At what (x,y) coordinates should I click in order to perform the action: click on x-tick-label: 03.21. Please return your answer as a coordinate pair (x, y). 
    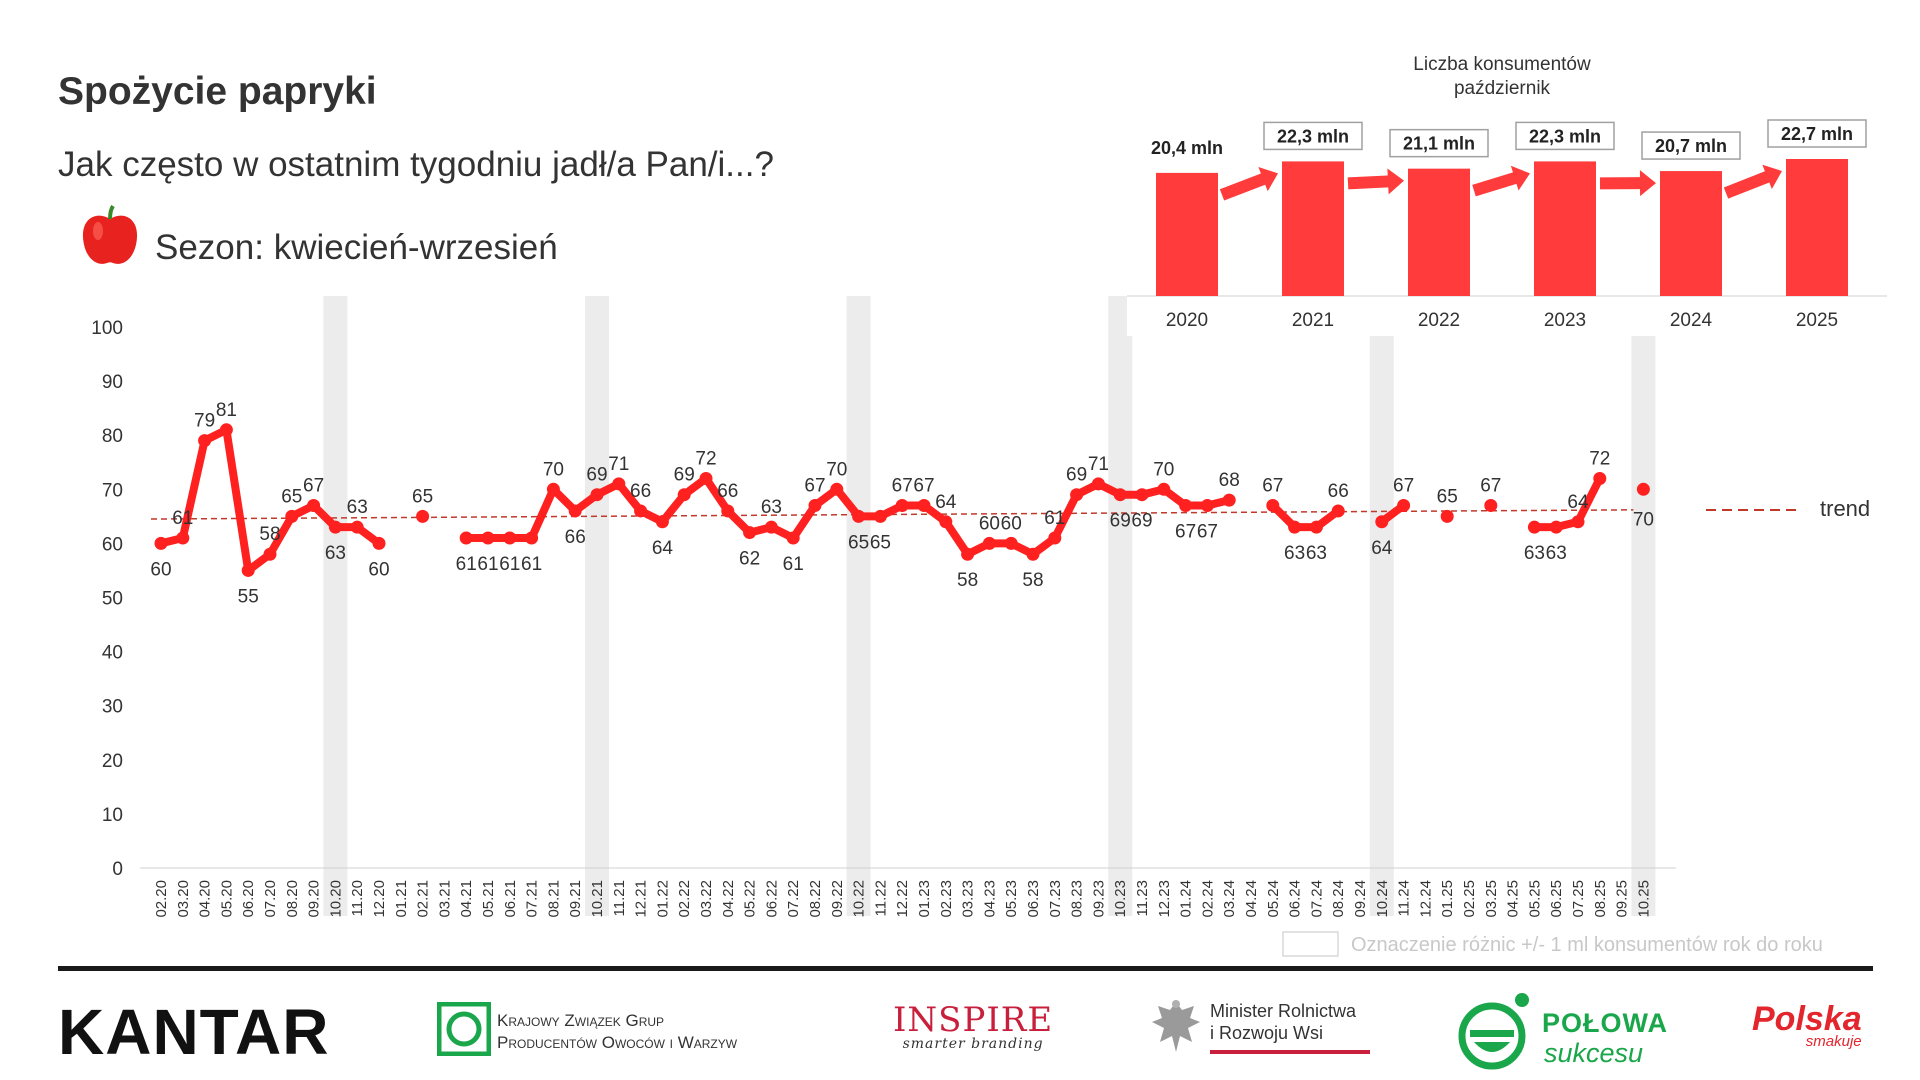
    Looking at the image, I should click on (444, 899).